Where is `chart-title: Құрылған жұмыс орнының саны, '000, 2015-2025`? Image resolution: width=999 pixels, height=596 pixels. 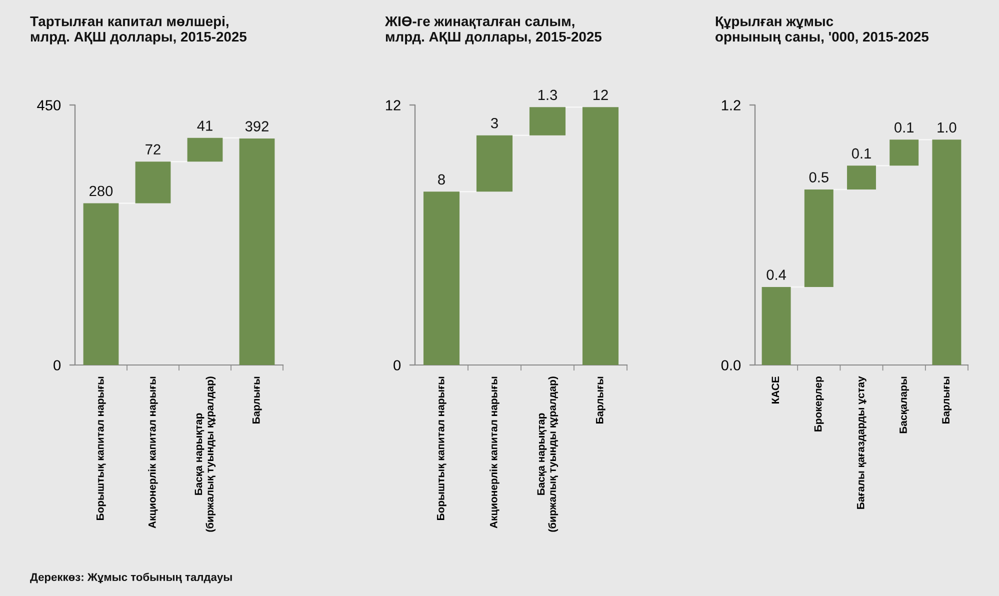
chart-title: Құрылған жұмыс орнының саны, '000, 2015-2025 is located at coordinates (822, 30).